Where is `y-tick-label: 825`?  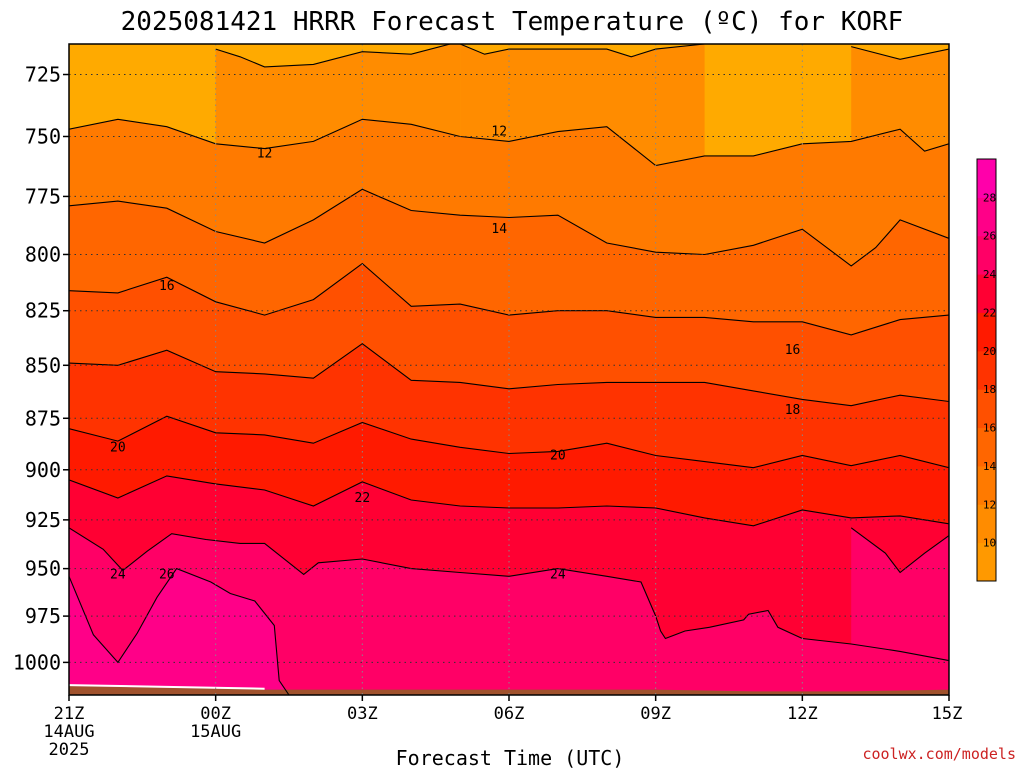
y-tick-label: 825 is located at coordinates (43, 311).